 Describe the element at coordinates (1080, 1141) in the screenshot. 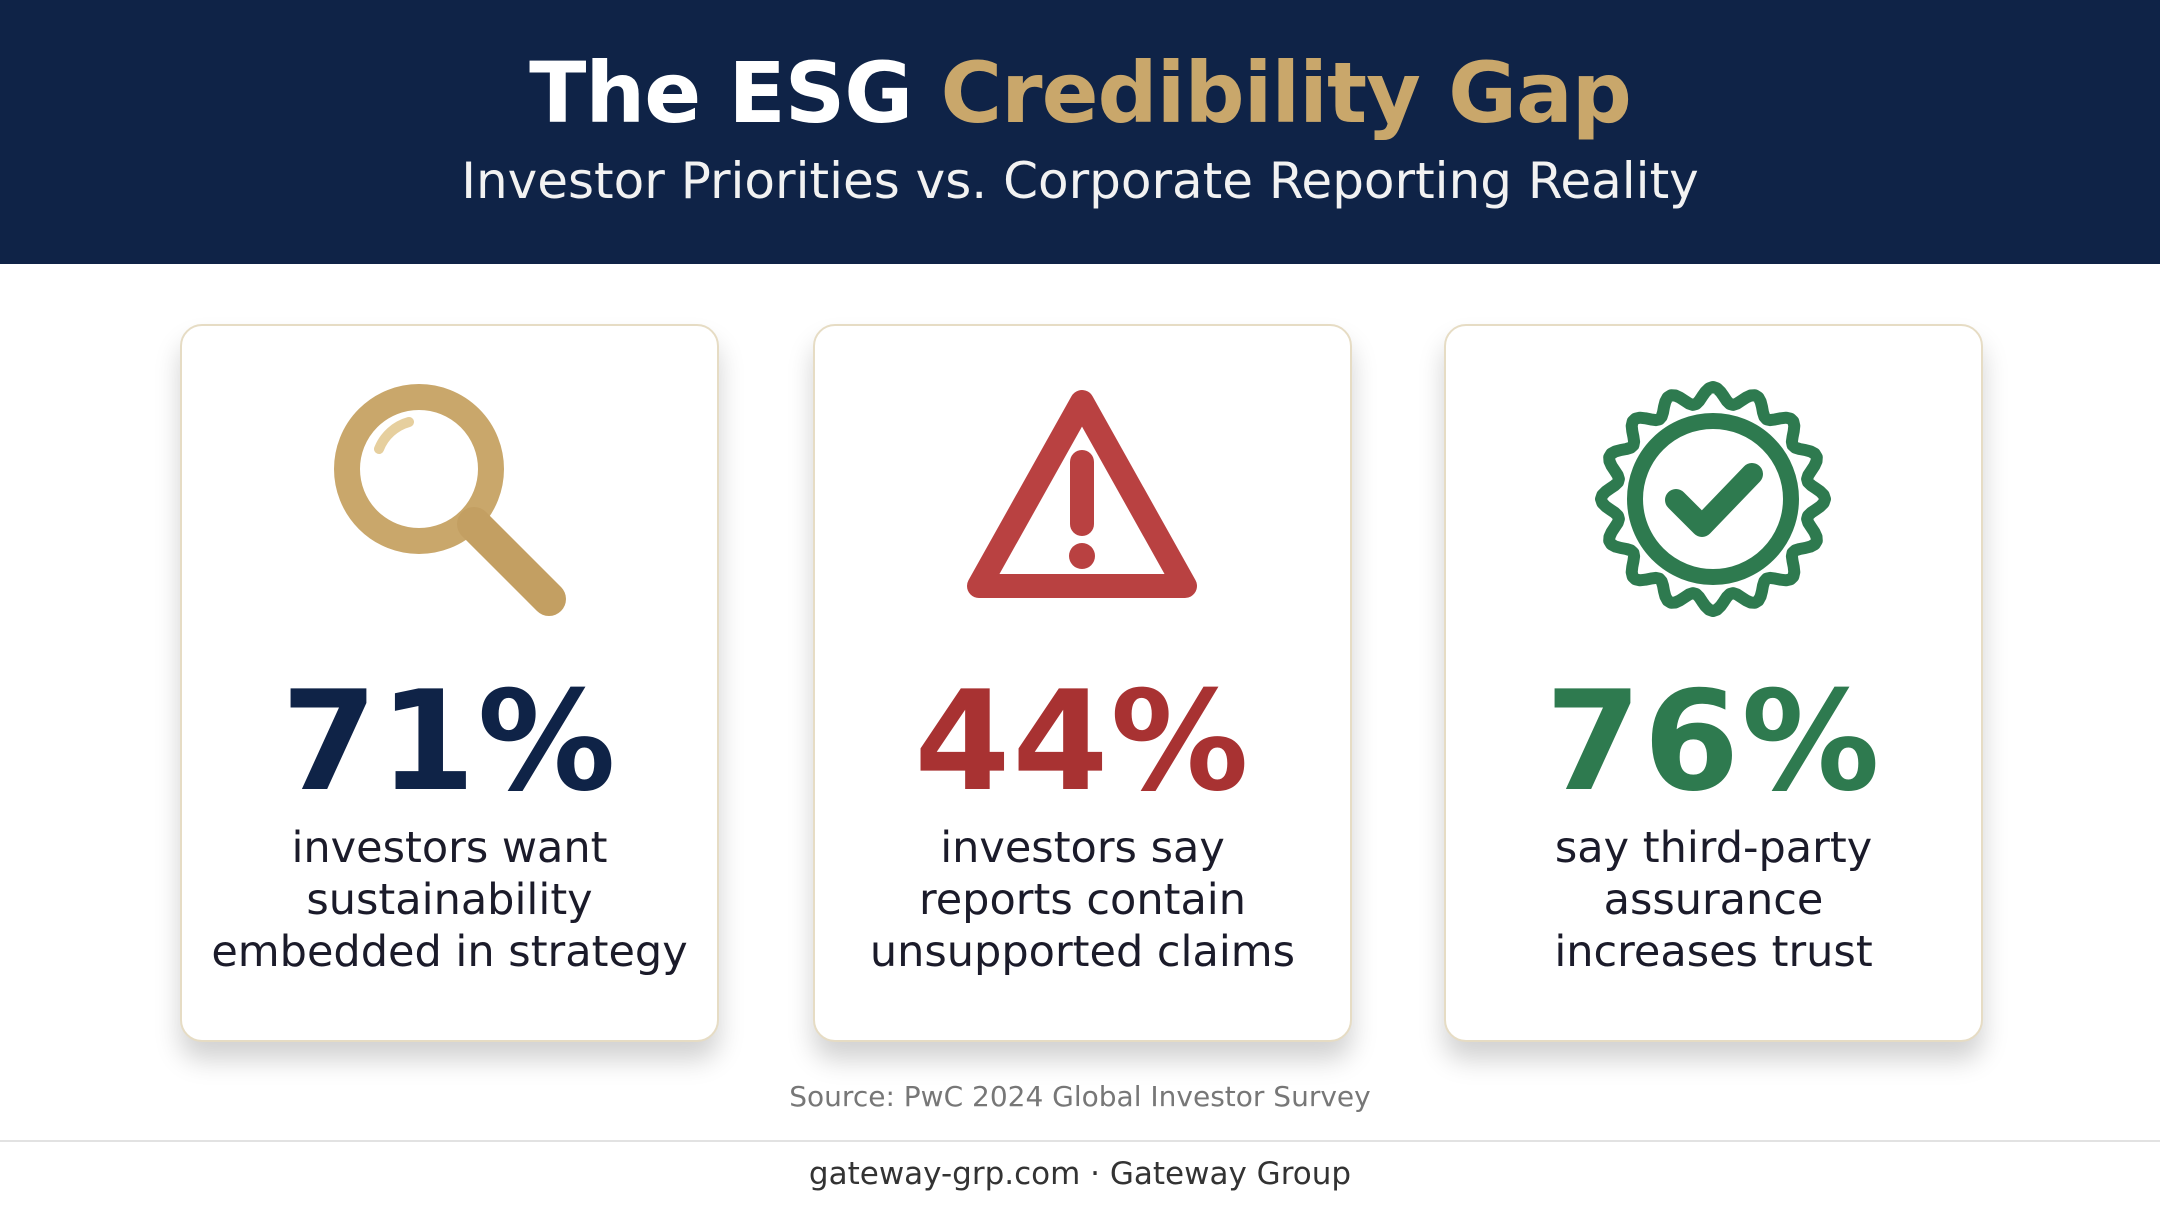

I see `divider` at that location.